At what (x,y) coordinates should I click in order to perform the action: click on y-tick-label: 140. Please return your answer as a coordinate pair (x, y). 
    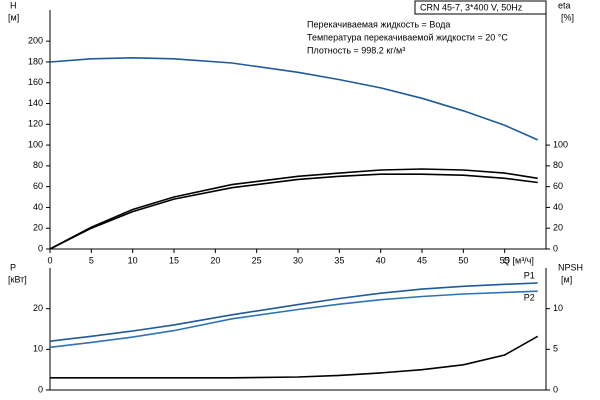
    Looking at the image, I should click on (35, 103).